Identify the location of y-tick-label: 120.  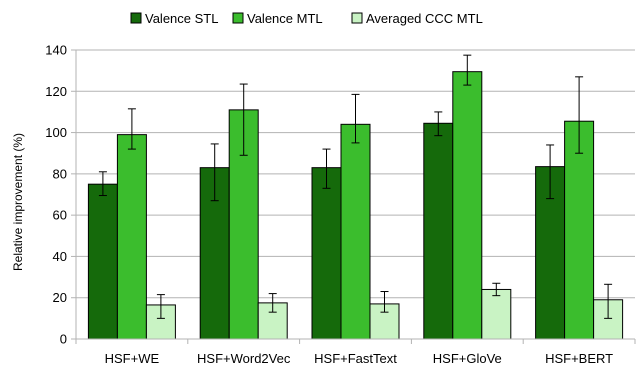
(56, 91).